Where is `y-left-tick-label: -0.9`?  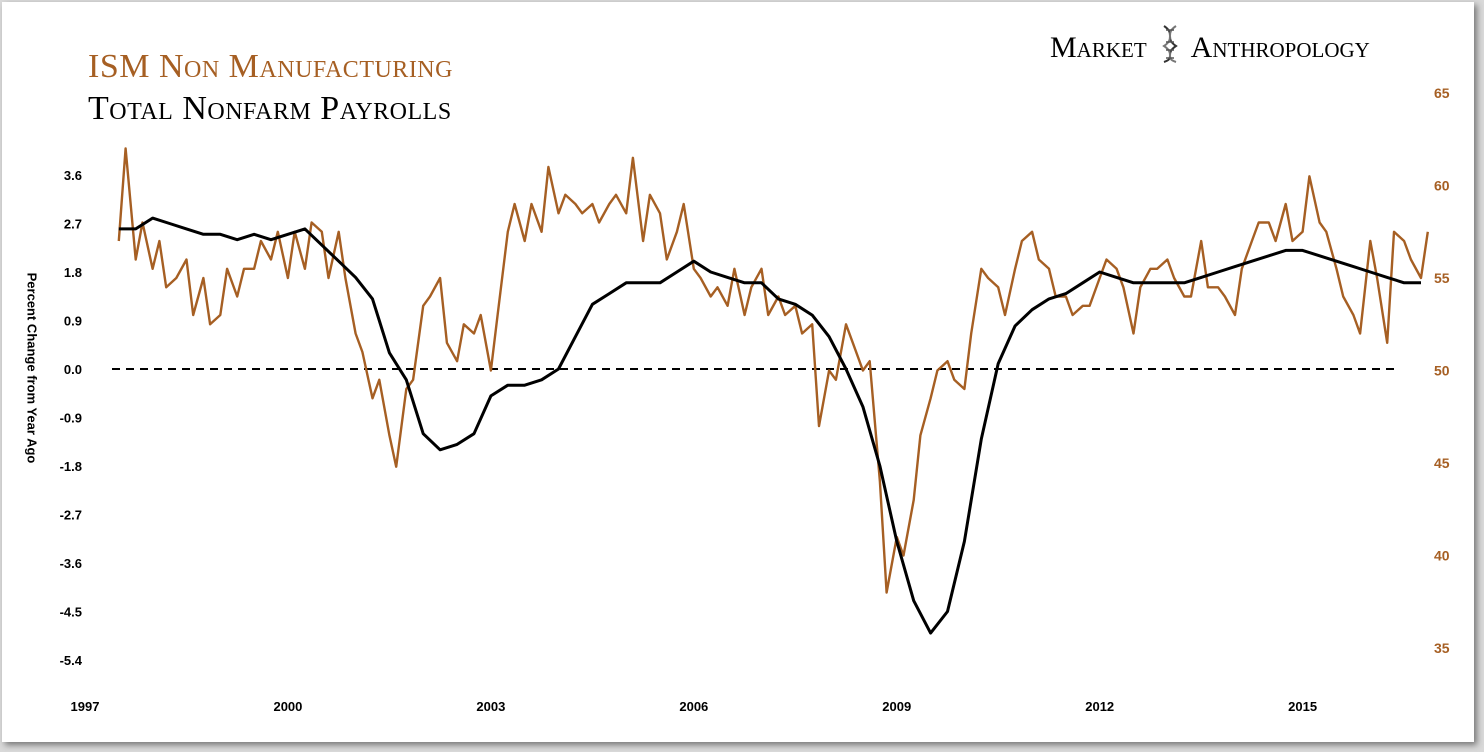 y-left-tick-label: -0.9 is located at coordinates (71, 418).